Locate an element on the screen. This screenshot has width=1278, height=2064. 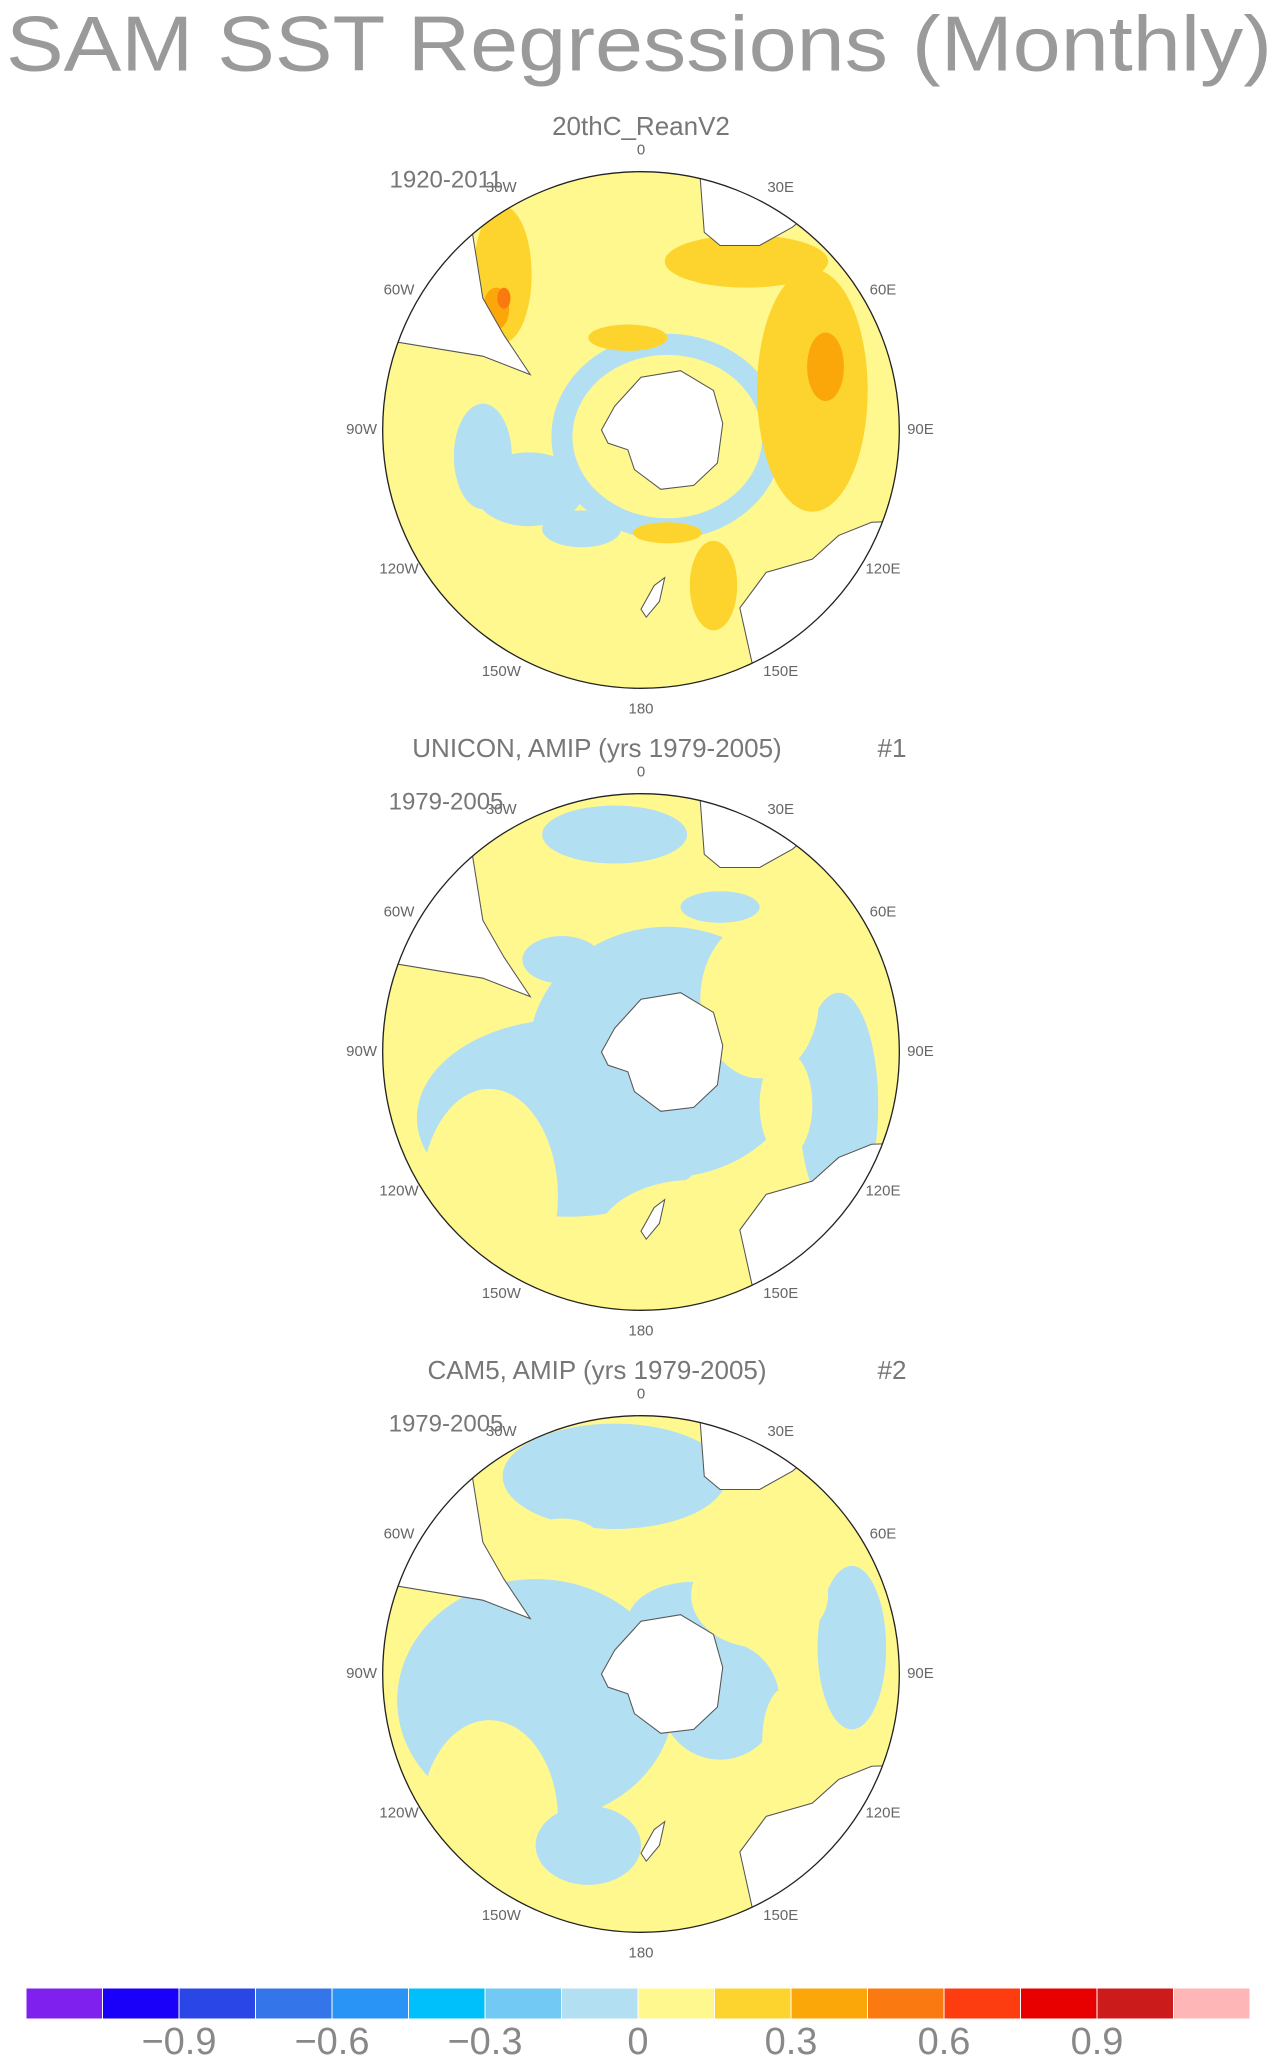
panel-subtitle: UNICON, AMIP (yrs 1979-2005) is located at coordinates (596, 748).